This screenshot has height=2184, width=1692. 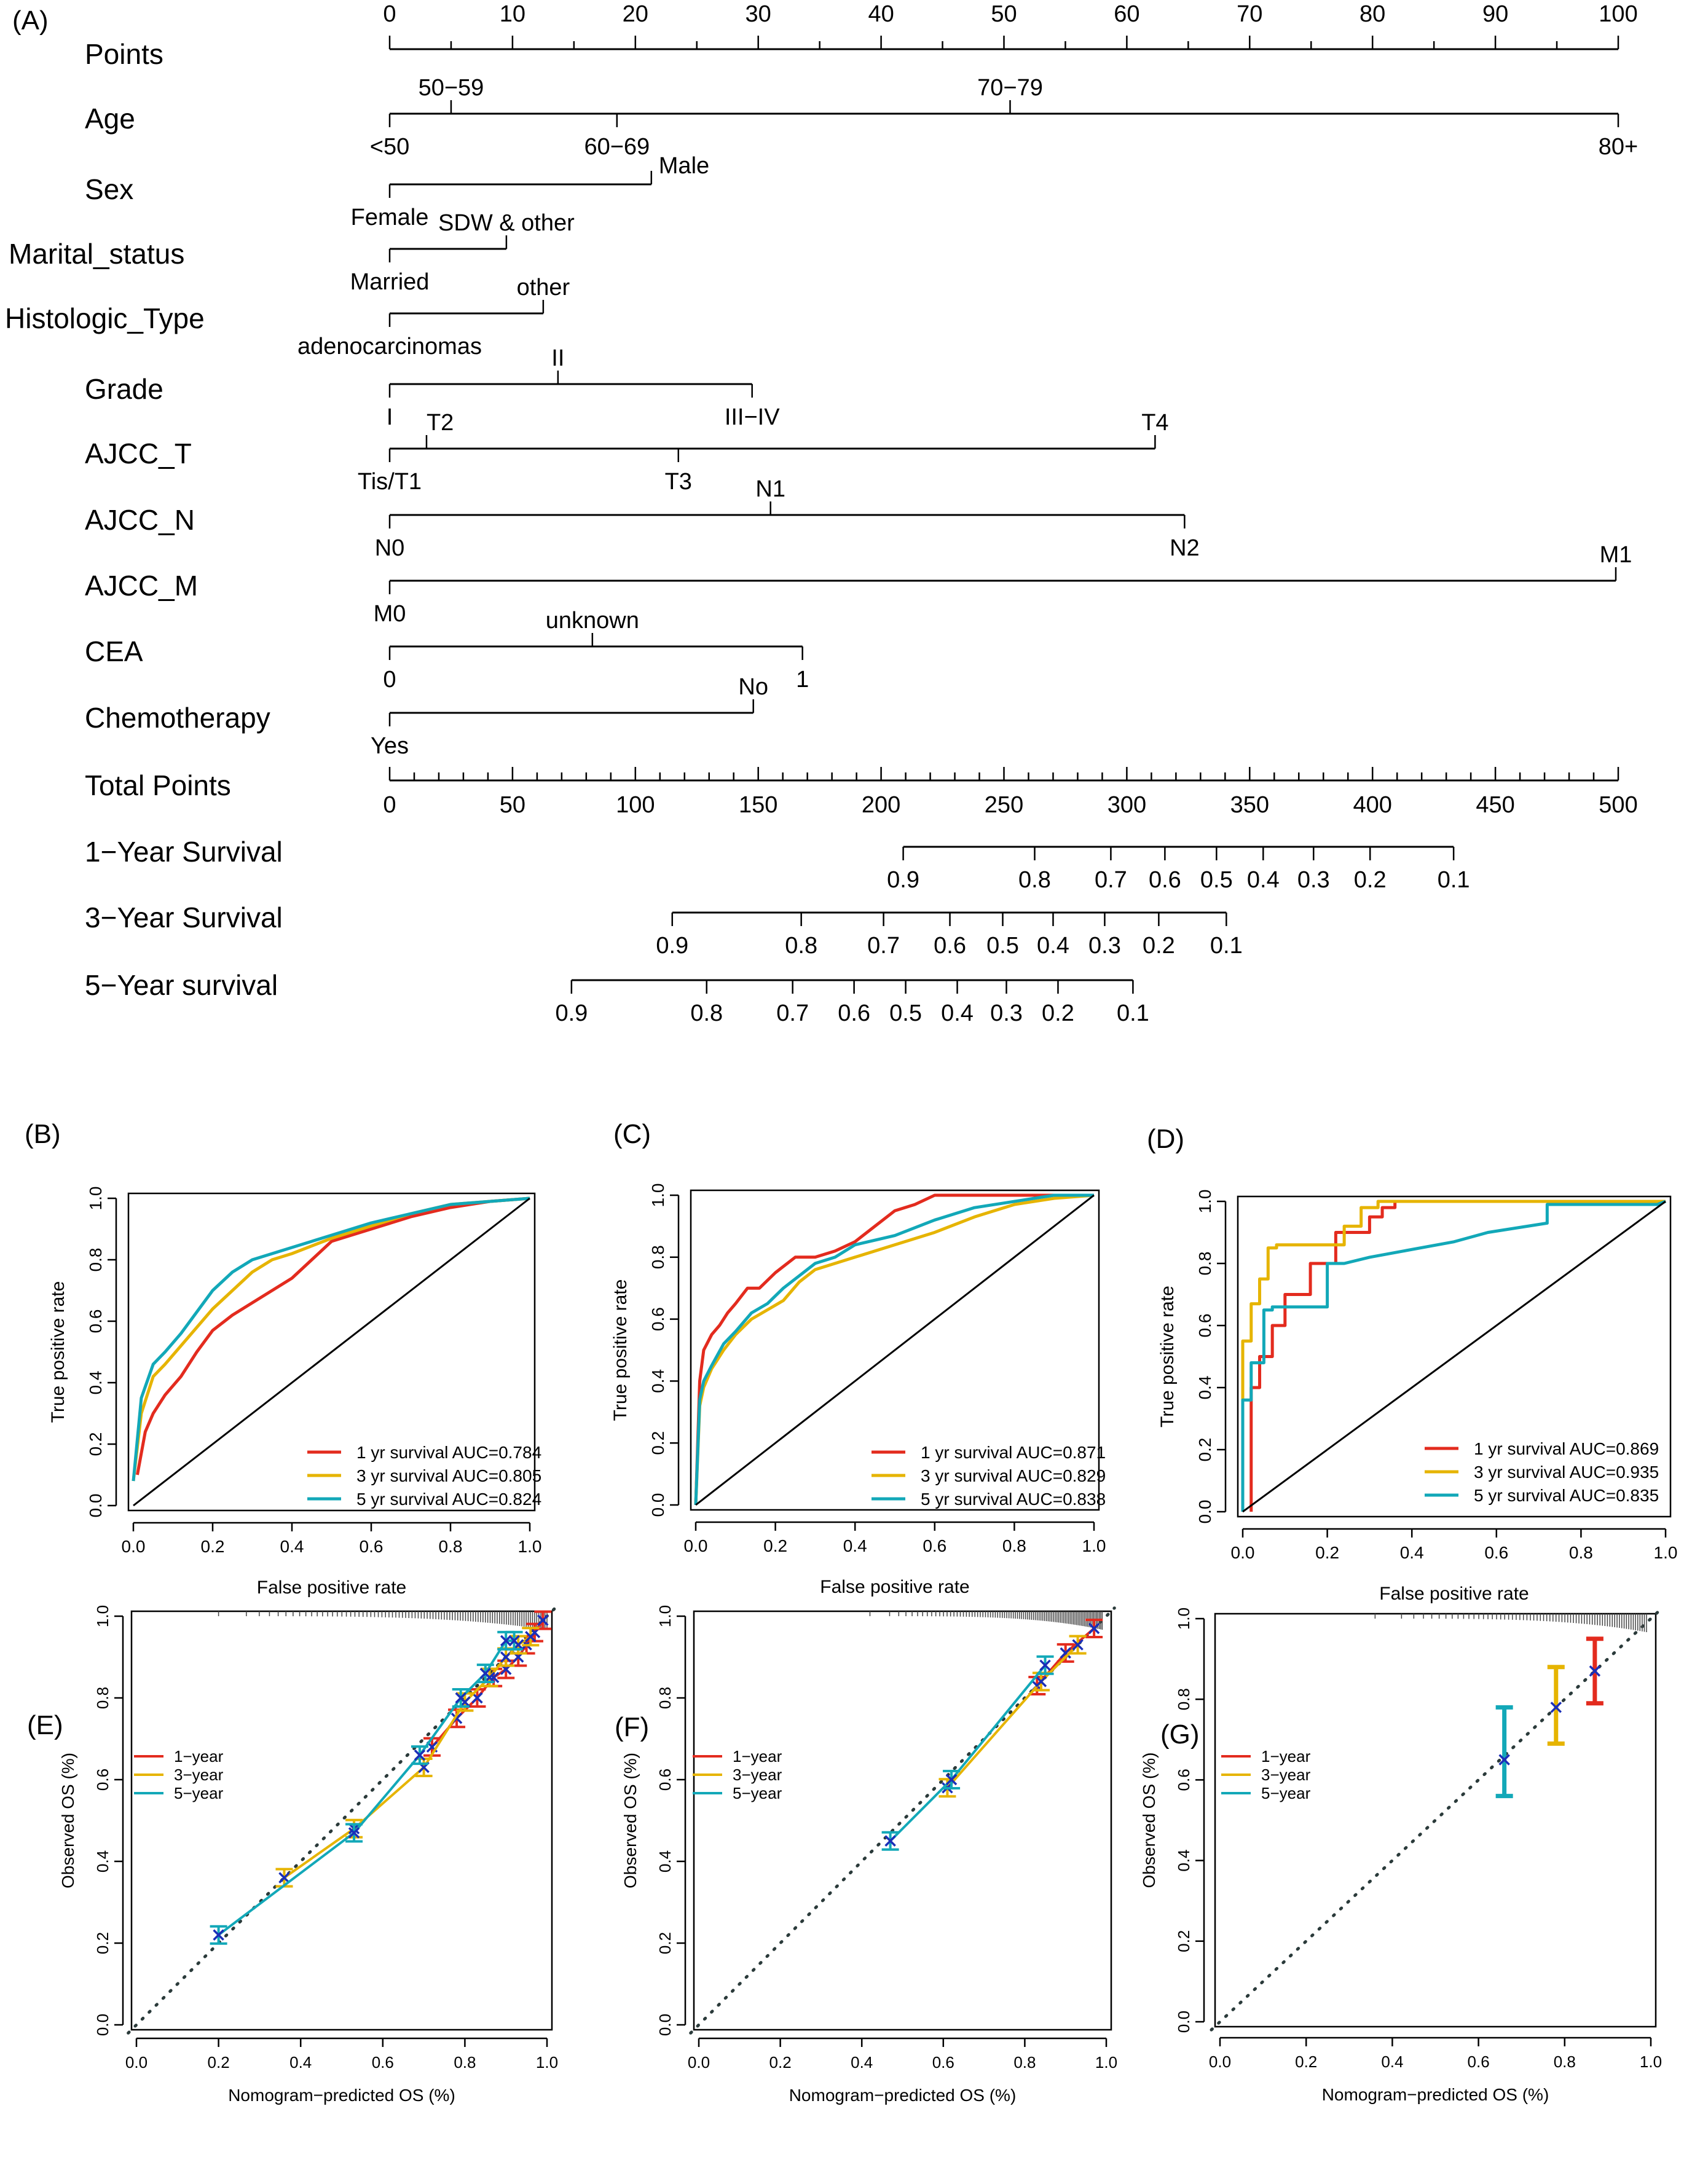 I want to click on row-label-ajcc-t: AJCC_T, so click(x=138, y=453).